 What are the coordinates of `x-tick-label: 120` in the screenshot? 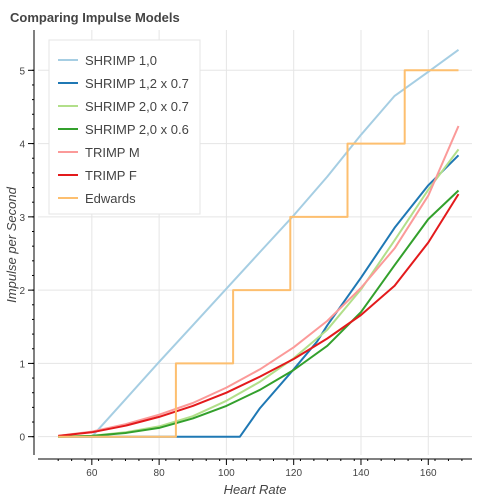 It's located at (293, 473).